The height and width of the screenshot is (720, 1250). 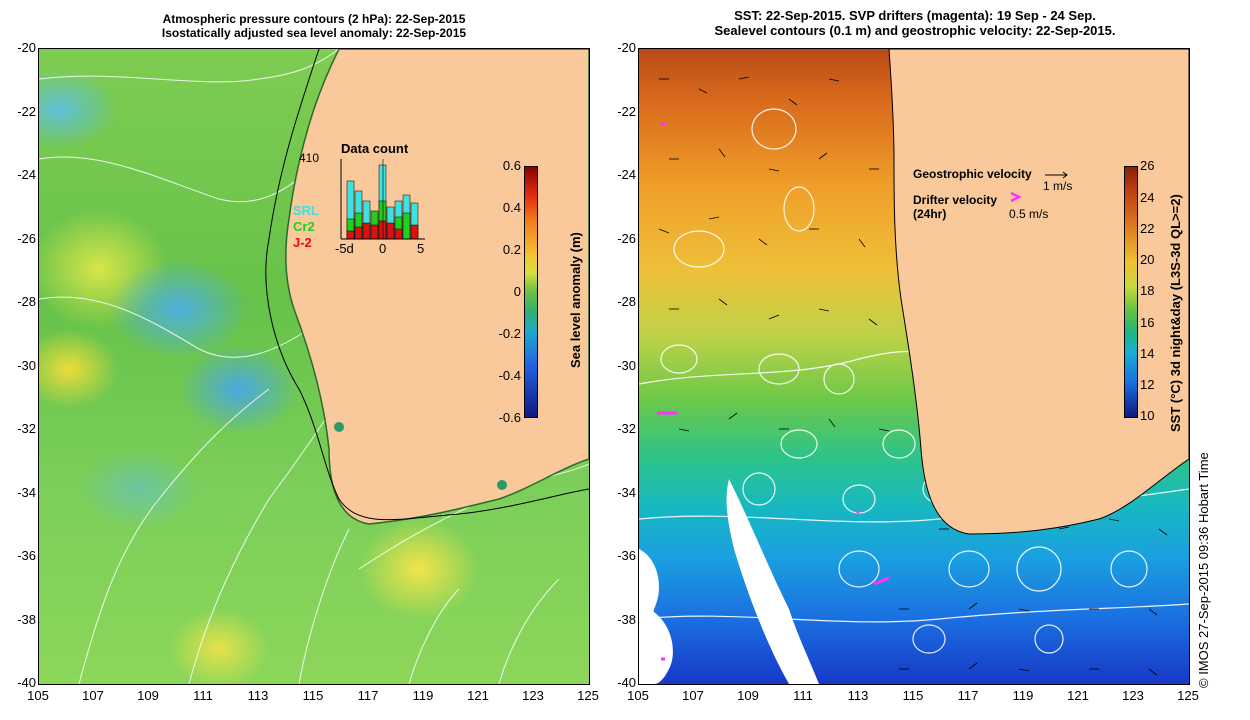 I want to click on left-ylabel-minus38: -38, so click(x=26, y=619).